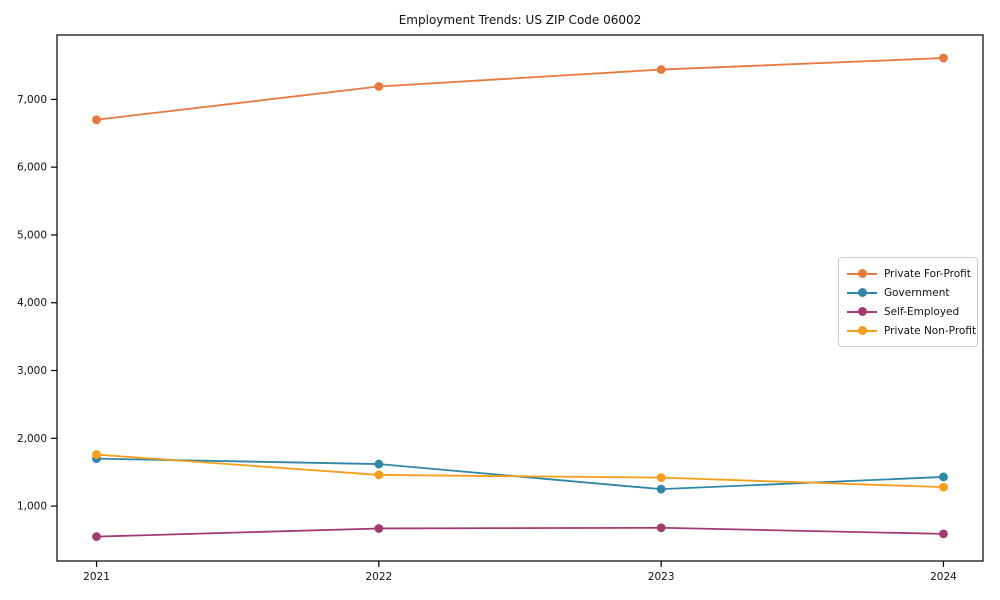  What do you see at coordinates (661, 577) in the screenshot?
I see `x-axis-tick-label: 2023` at bounding box center [661, 577].